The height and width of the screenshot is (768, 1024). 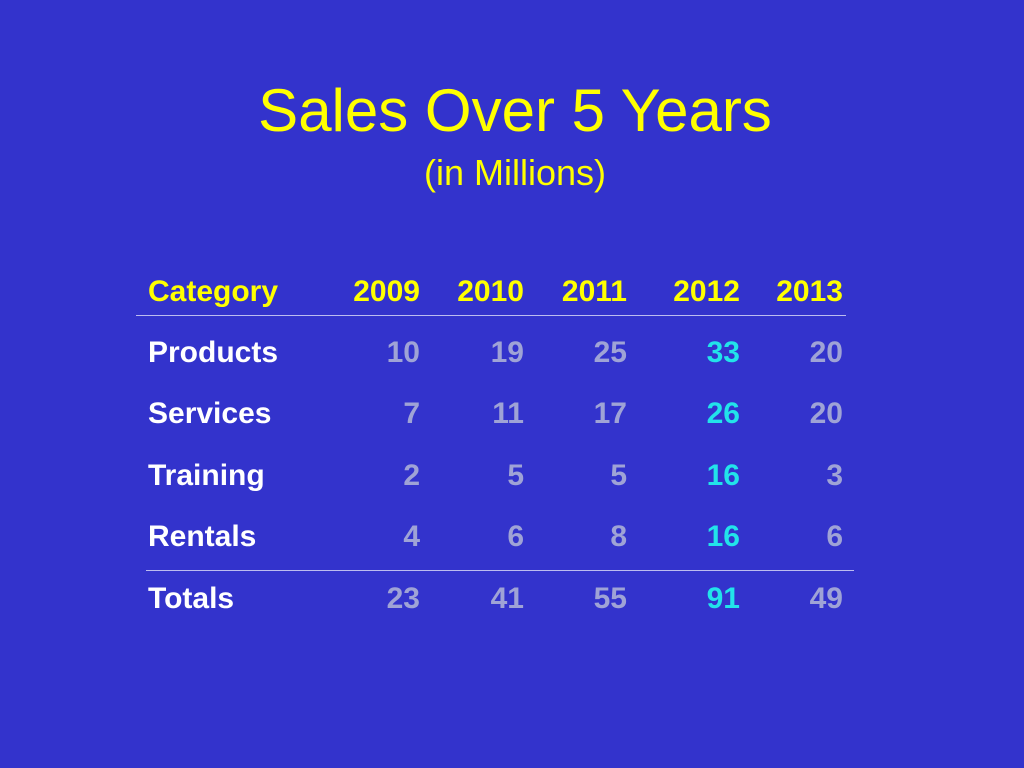 What do you see at coordinates (834, 536) in the screenshot?
I see `cell-rentals-2013: 6` at bounding box center [834, 536].